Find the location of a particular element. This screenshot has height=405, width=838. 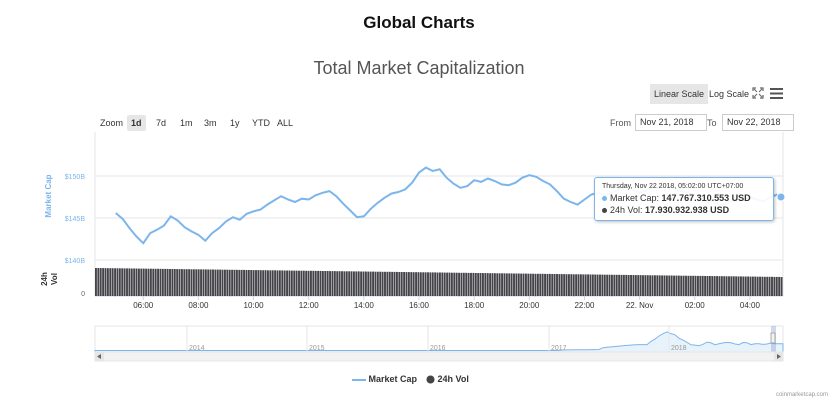

tooltip-vol-label: 24h Vol: is located at coordinates (626, 210).